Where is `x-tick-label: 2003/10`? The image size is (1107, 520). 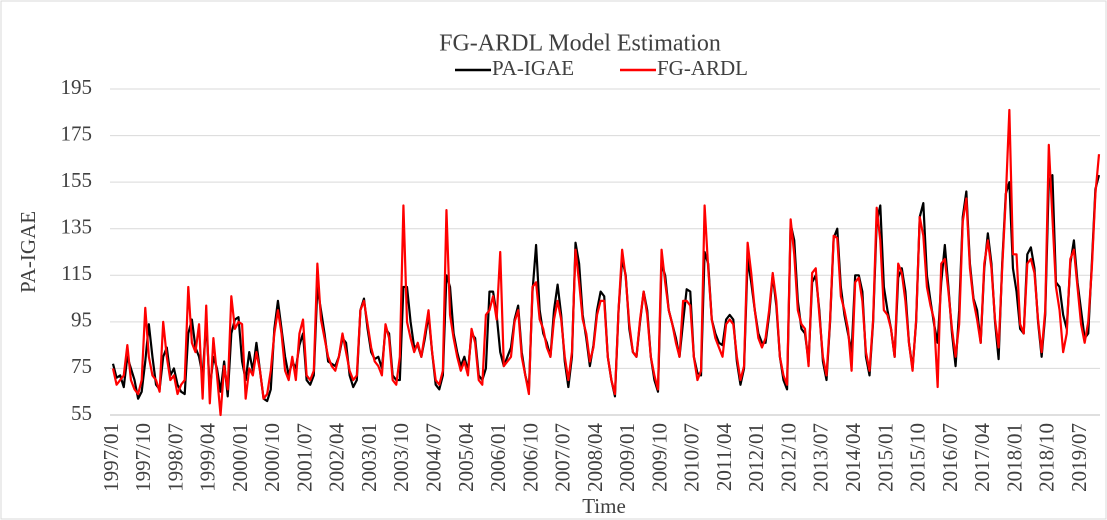 x-tick-label: 2003/10 is located at coordinates (401, 457).